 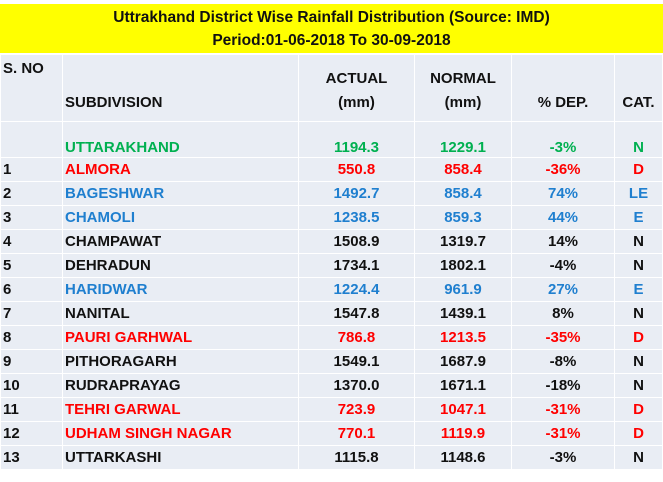 What do you see at coordinates (180, 265) in the screenshot?
I see `subdivision-cell: DEHRADUN` at bounding box center [180, 265].